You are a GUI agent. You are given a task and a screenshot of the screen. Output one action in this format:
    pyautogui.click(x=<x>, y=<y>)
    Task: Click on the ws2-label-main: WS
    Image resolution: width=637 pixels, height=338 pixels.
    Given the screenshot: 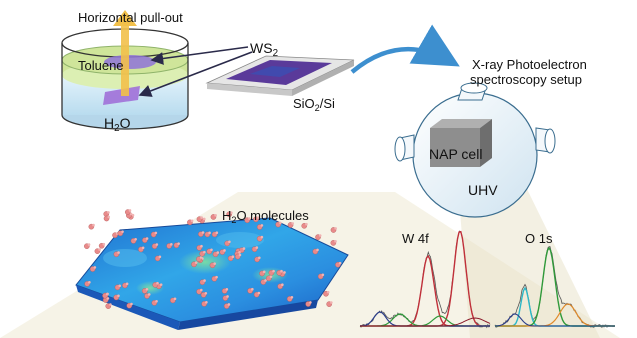 What is the action you would take?
    pyautogui.click(x=261, y=48)
    